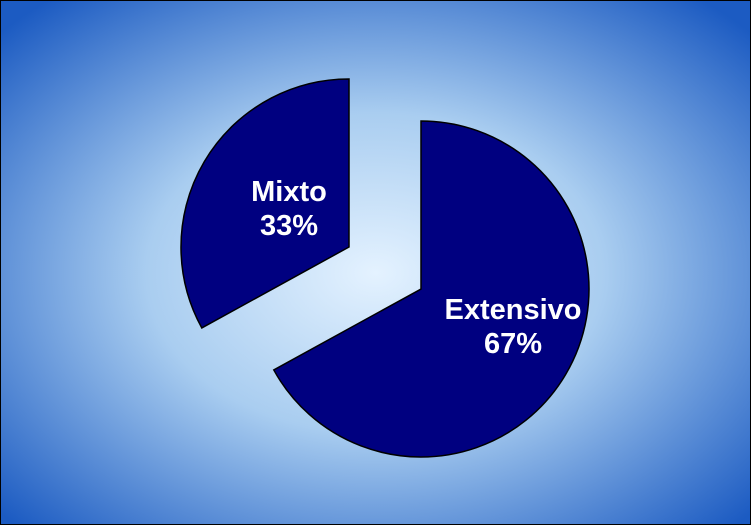 This screenshot has height=525, width=751. What do you see at coordinates (289, 226) in the screenshot?
I see `slice-percent-mixto: 33%` at bounding box center [289, 226].